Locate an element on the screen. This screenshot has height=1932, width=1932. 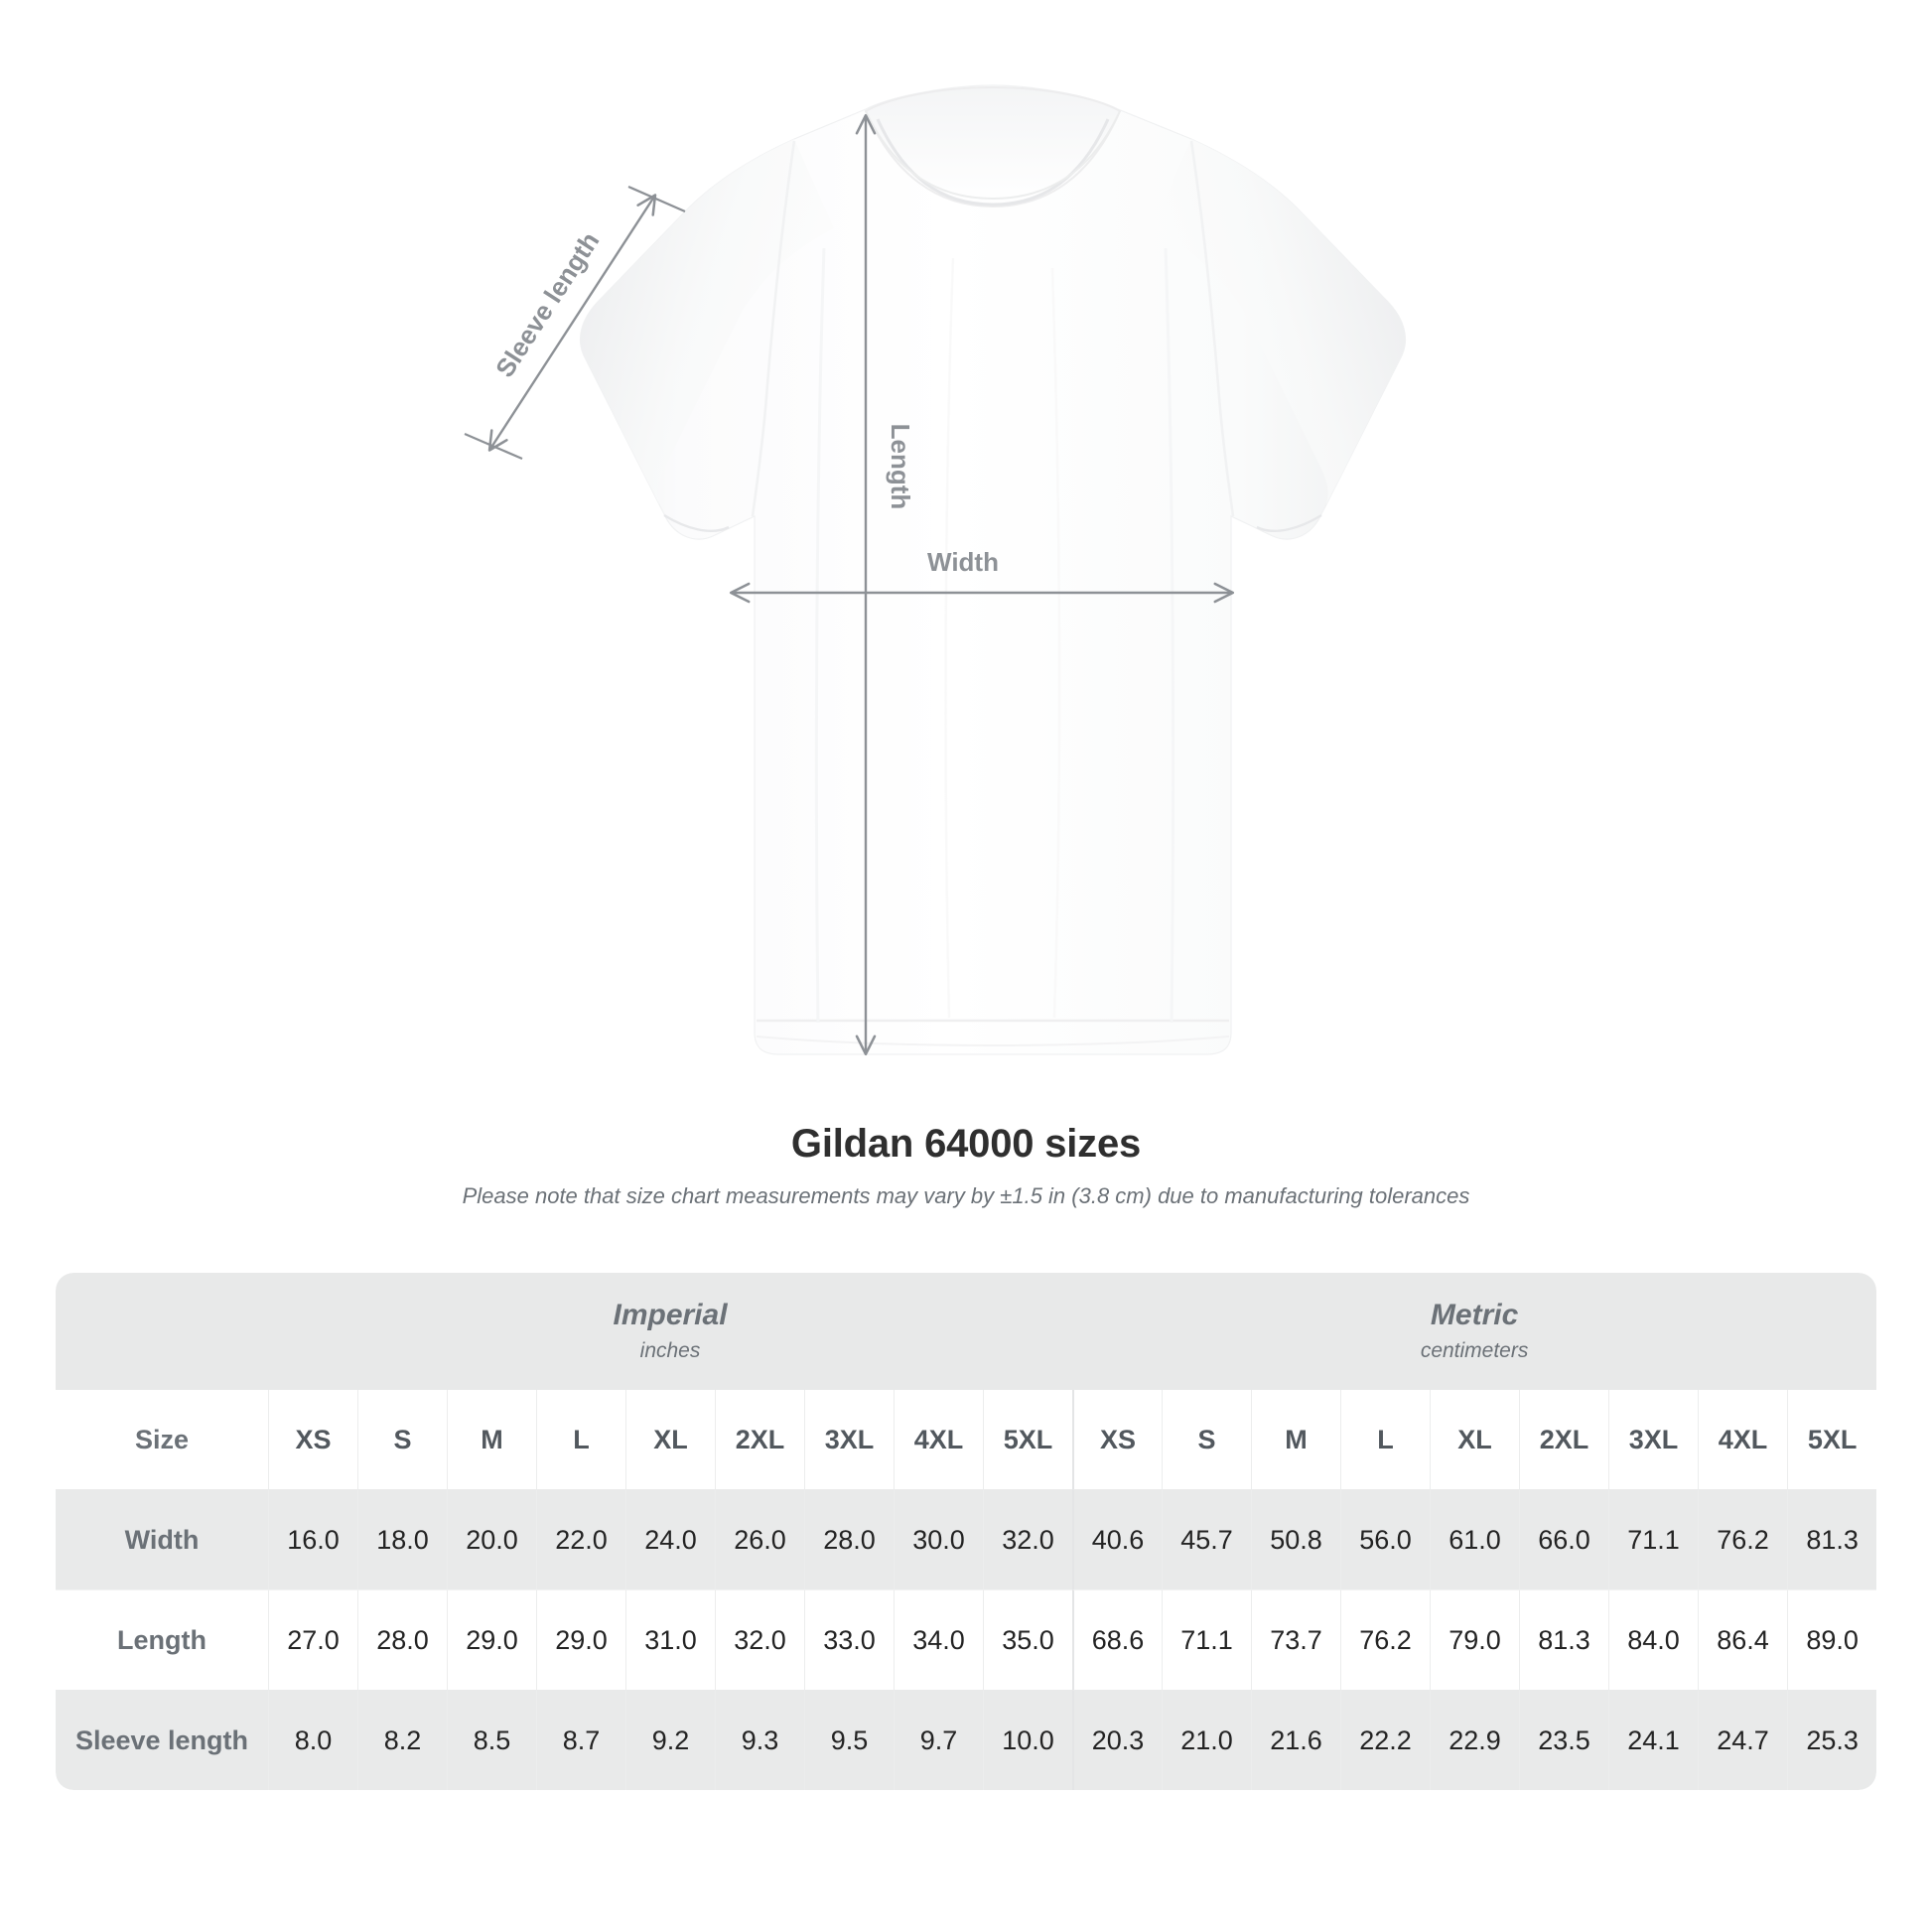
unit-header-row: Imperial inches Metric centimeters is located at coordinates (967, 1332).